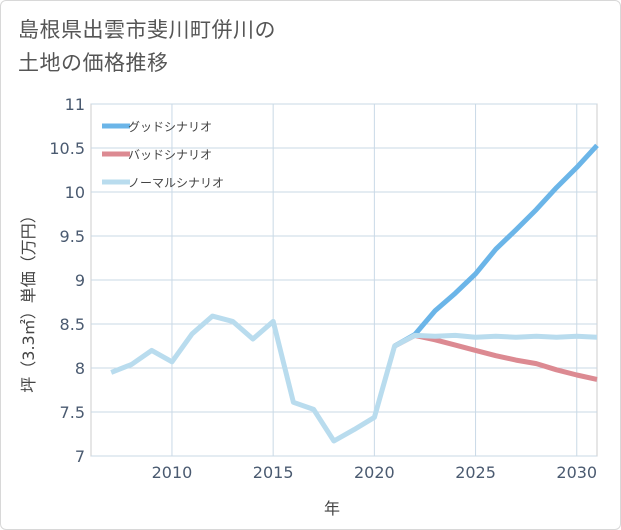  What do you see at coordinates (170, 127) in the screenshot?
I see `legend-label-0: グッドシナリオ` at bounding box center [170, 127].